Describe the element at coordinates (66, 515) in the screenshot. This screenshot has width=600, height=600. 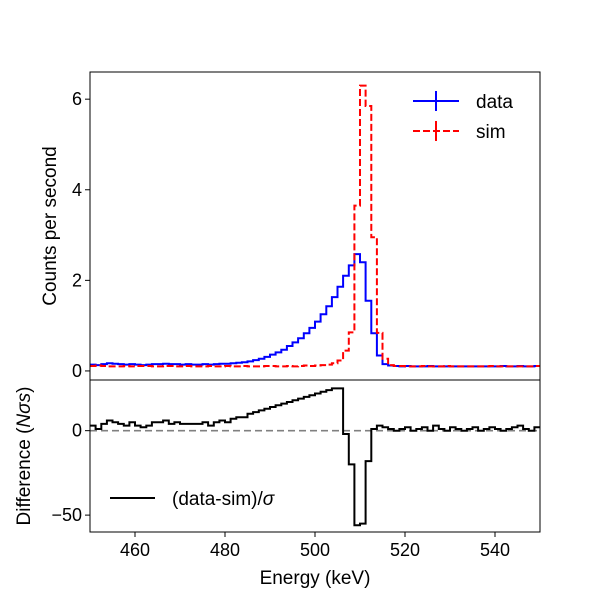
I see `bottom-y-tick-label: −50` at that location.